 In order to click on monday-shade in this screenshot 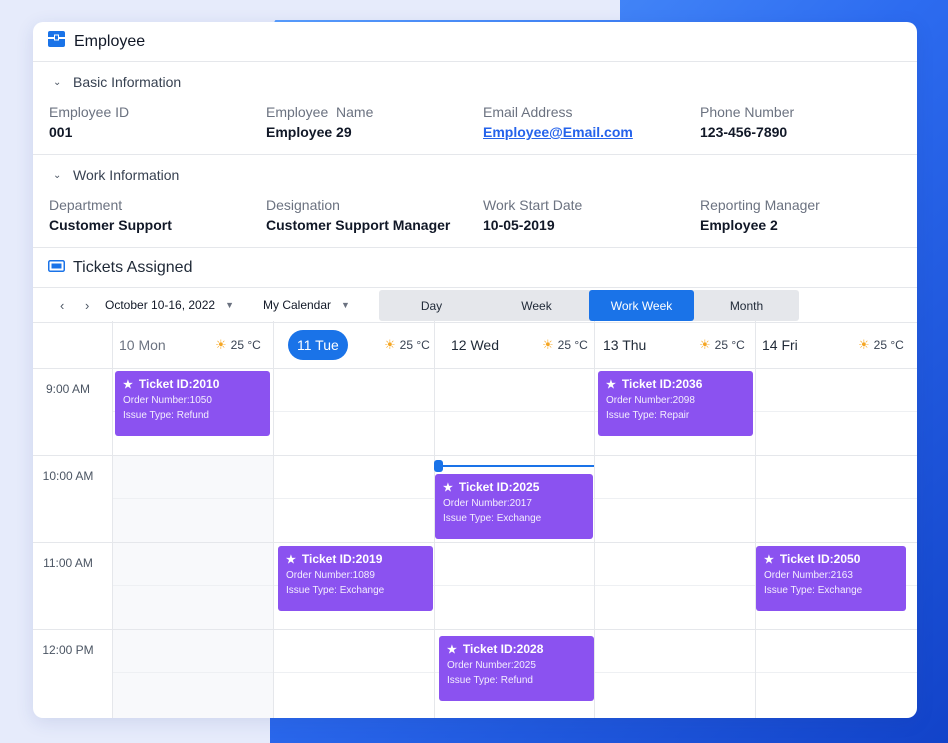, I will do `click(193, 586)`.